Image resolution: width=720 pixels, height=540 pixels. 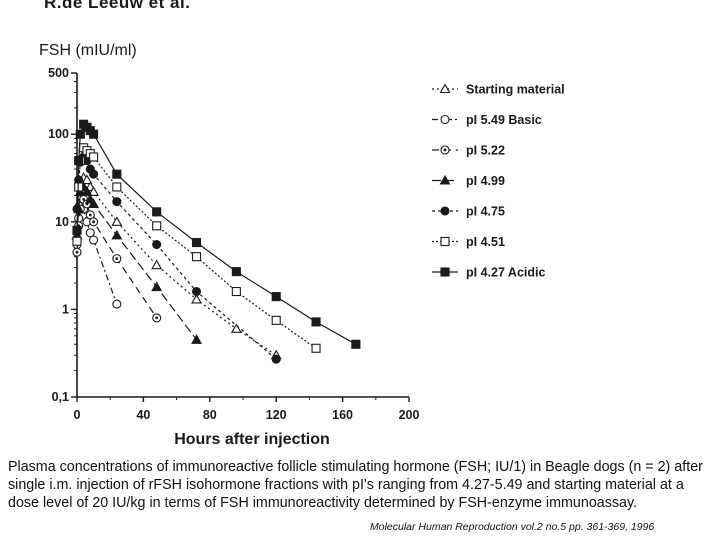 I want to click on legend-entry: pI 4.99, so click(x=468, y=181).